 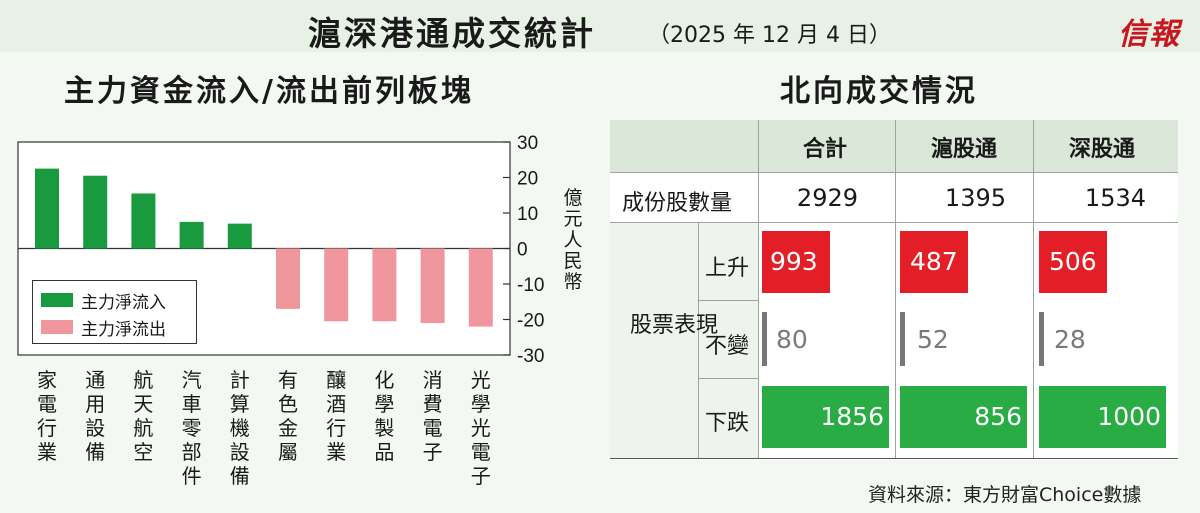 What do you see at coordinates (573, 240) in the screenshot?
I see `y-axis-unit: 億元人民幣` at bounding box center [573, 240].